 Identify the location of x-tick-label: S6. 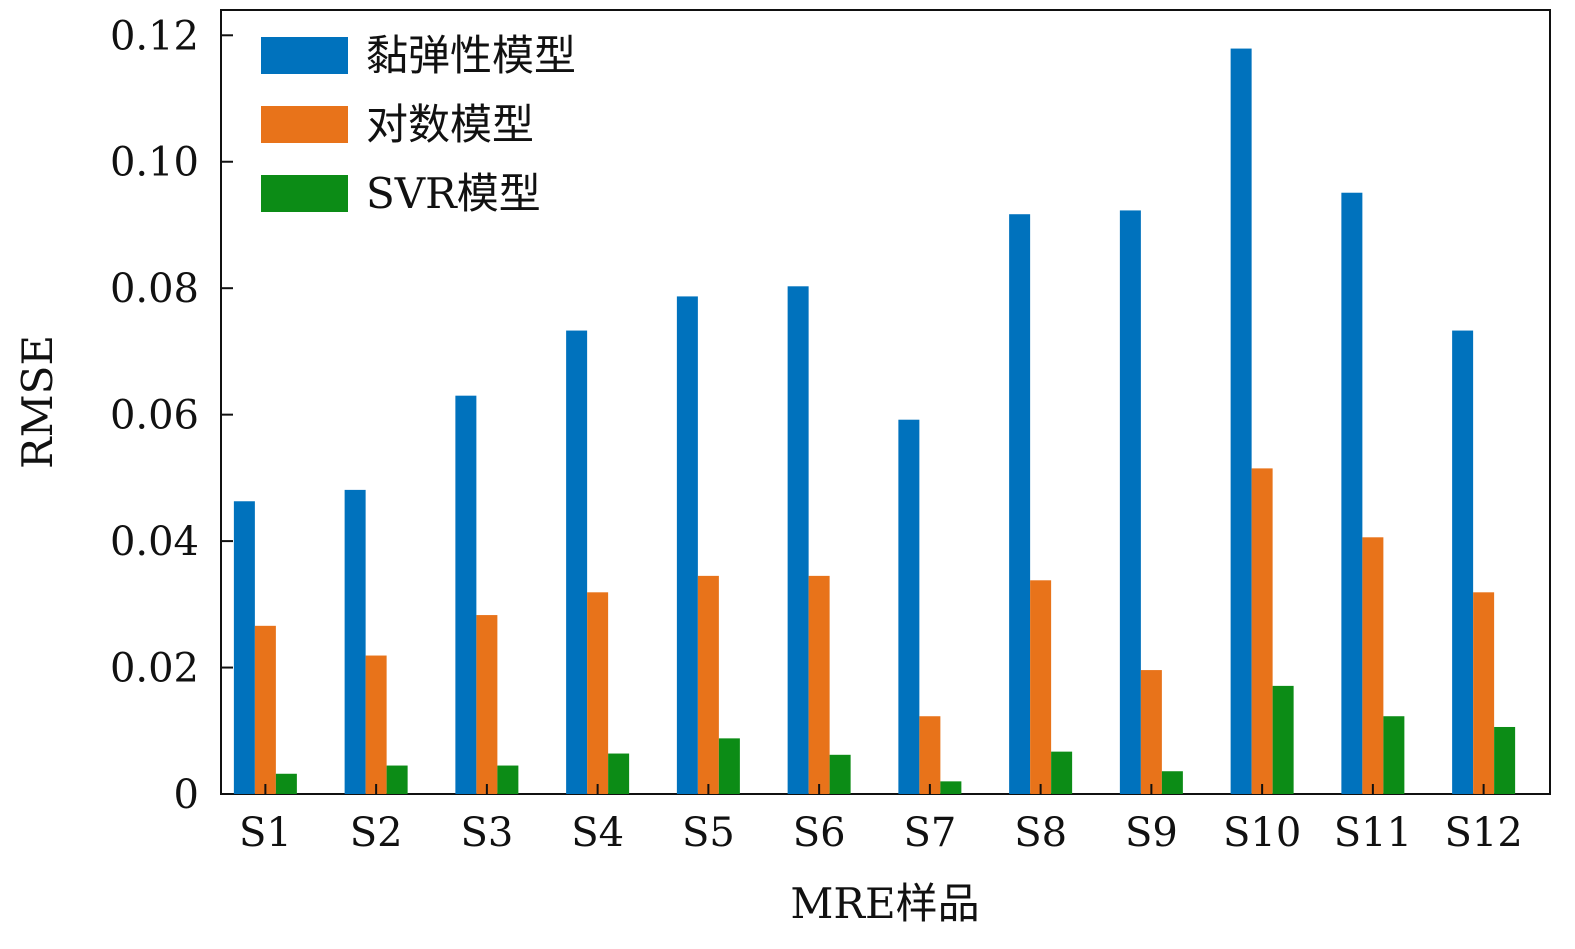
(819, 833).